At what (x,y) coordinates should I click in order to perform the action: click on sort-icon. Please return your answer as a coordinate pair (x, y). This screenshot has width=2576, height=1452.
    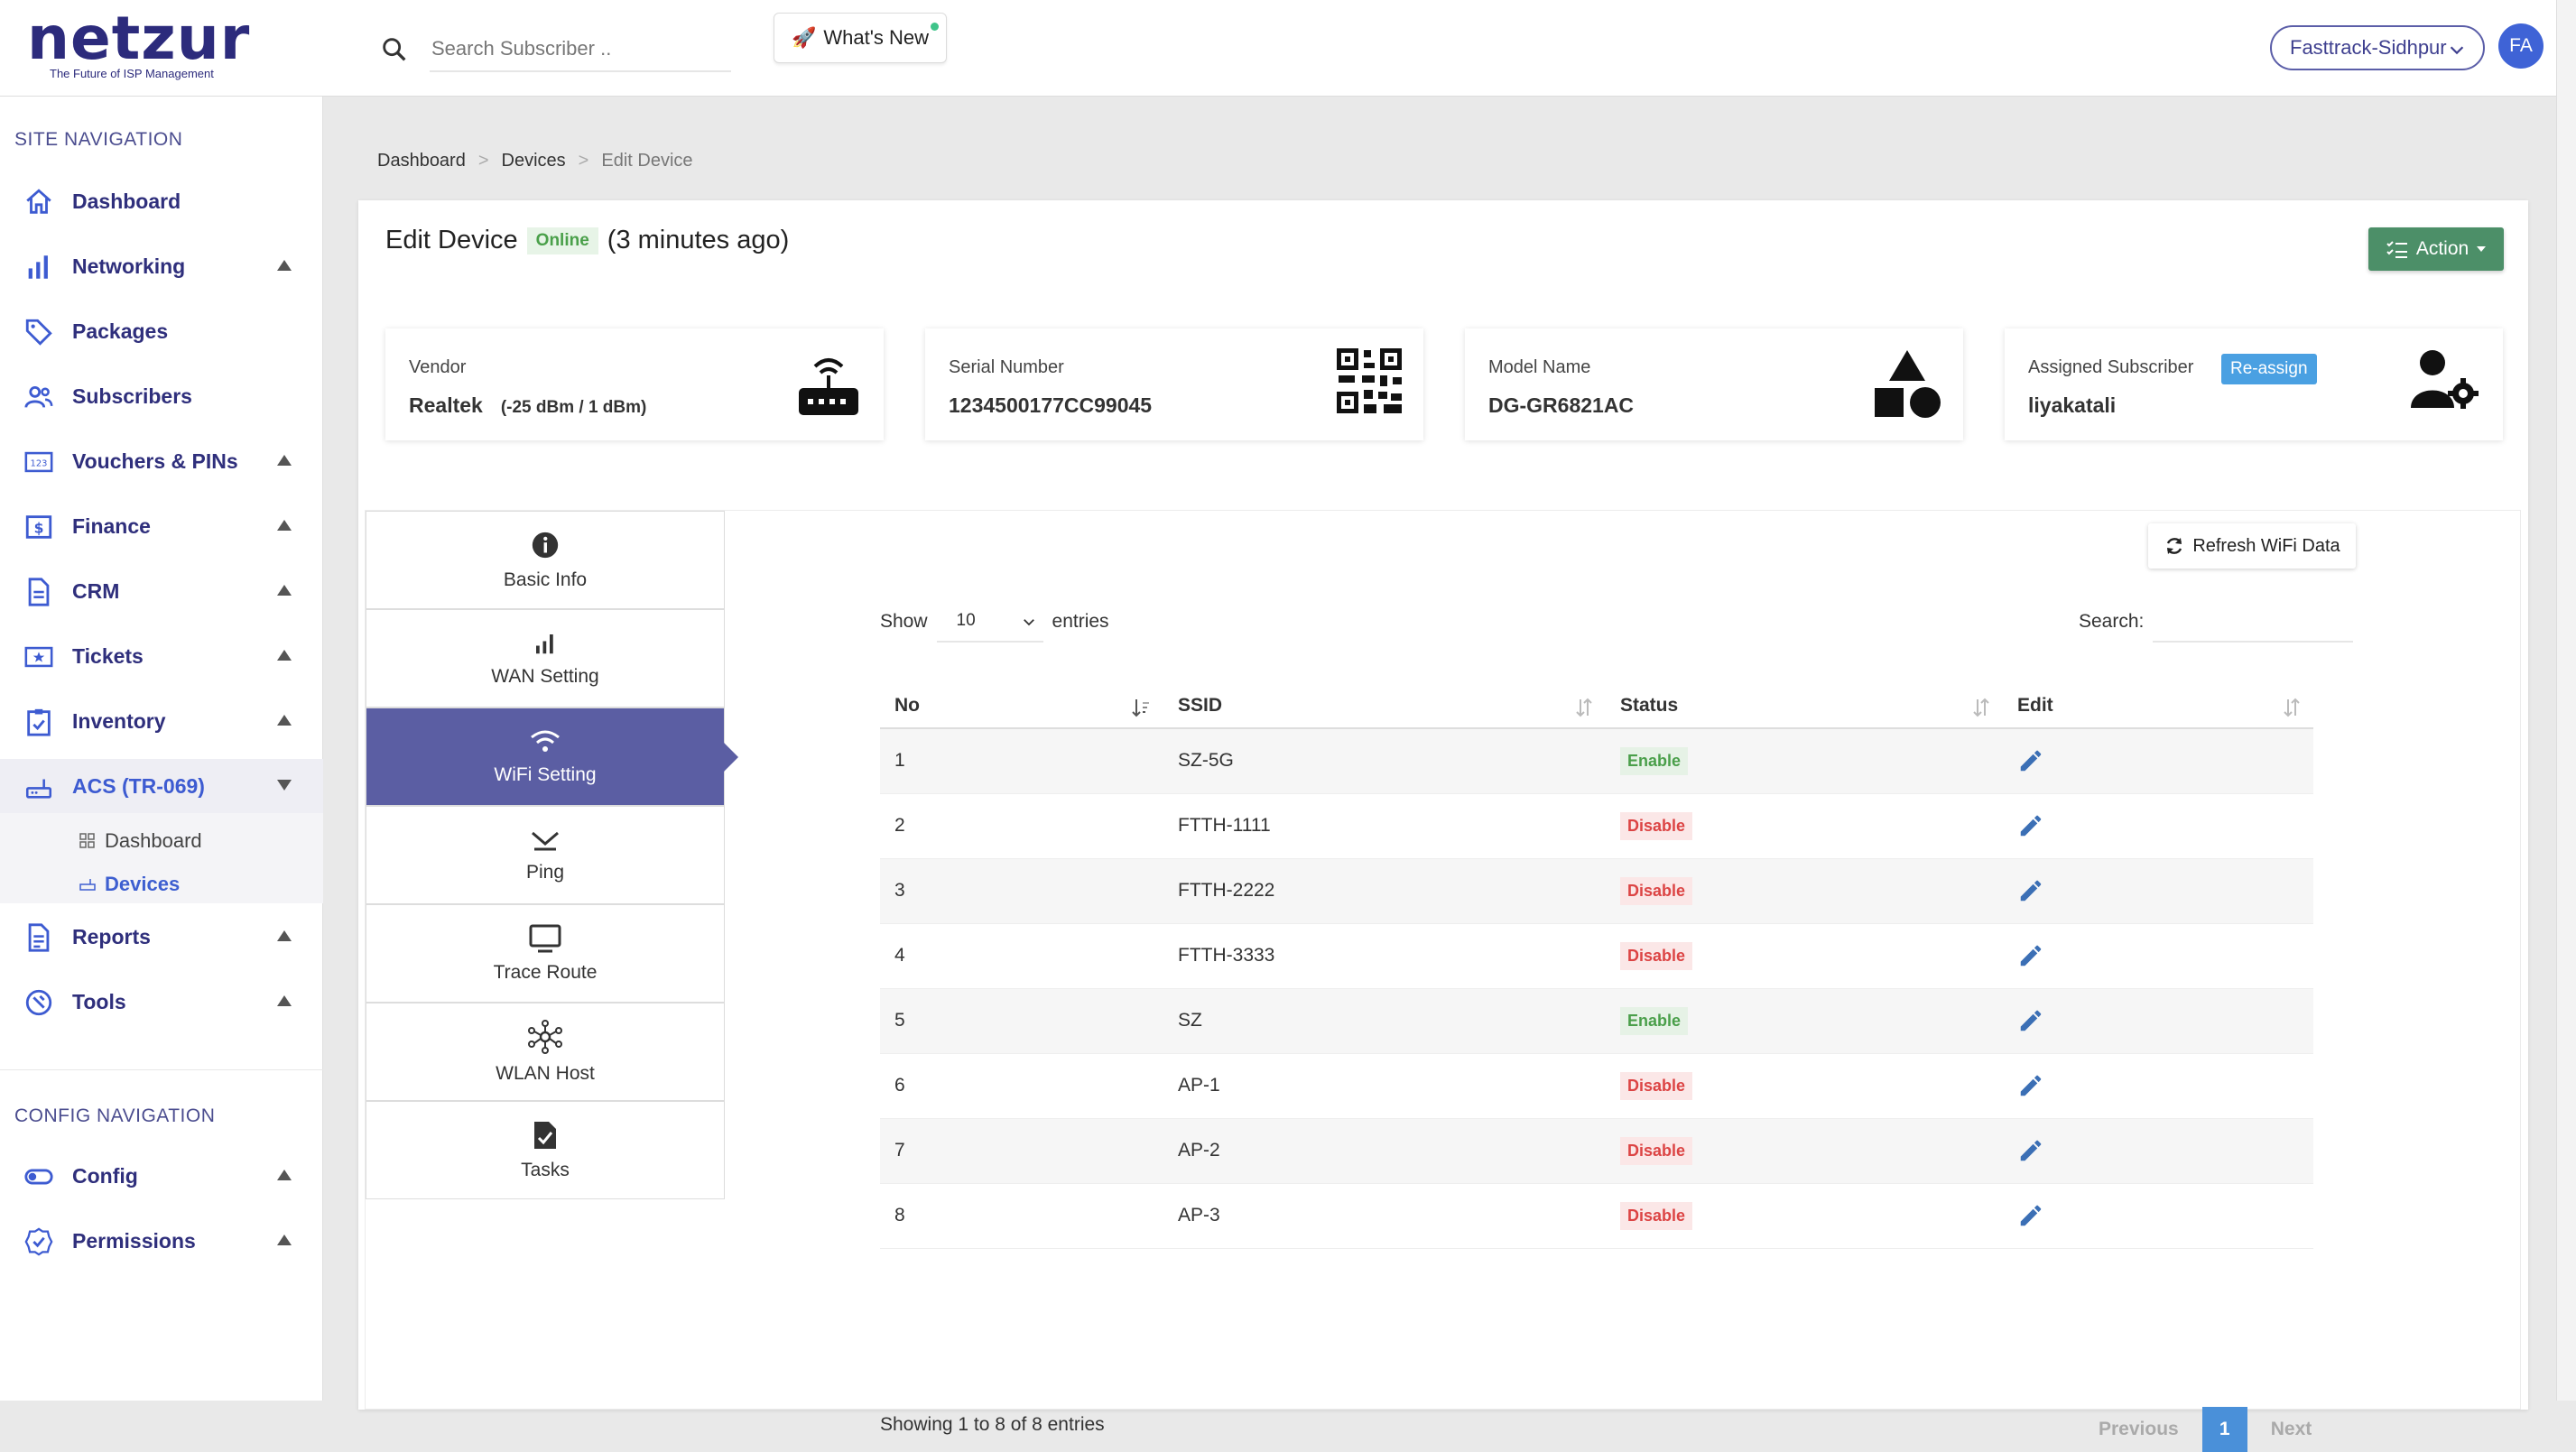
    Looking at the image, I should click on (1981, 708).